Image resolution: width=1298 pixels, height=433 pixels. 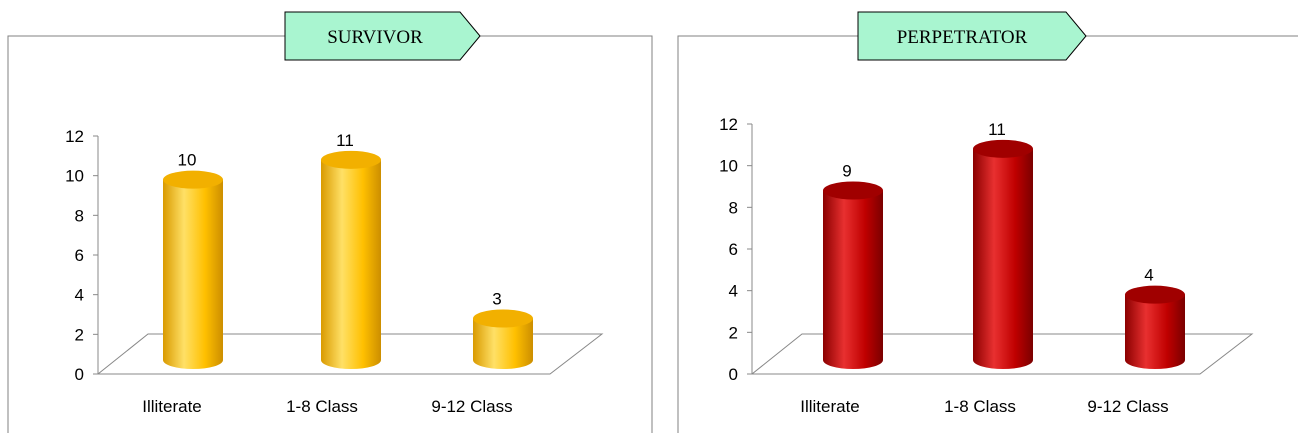 I want to click on title-banner: SURVIVOR, so click(x=382, y=36).